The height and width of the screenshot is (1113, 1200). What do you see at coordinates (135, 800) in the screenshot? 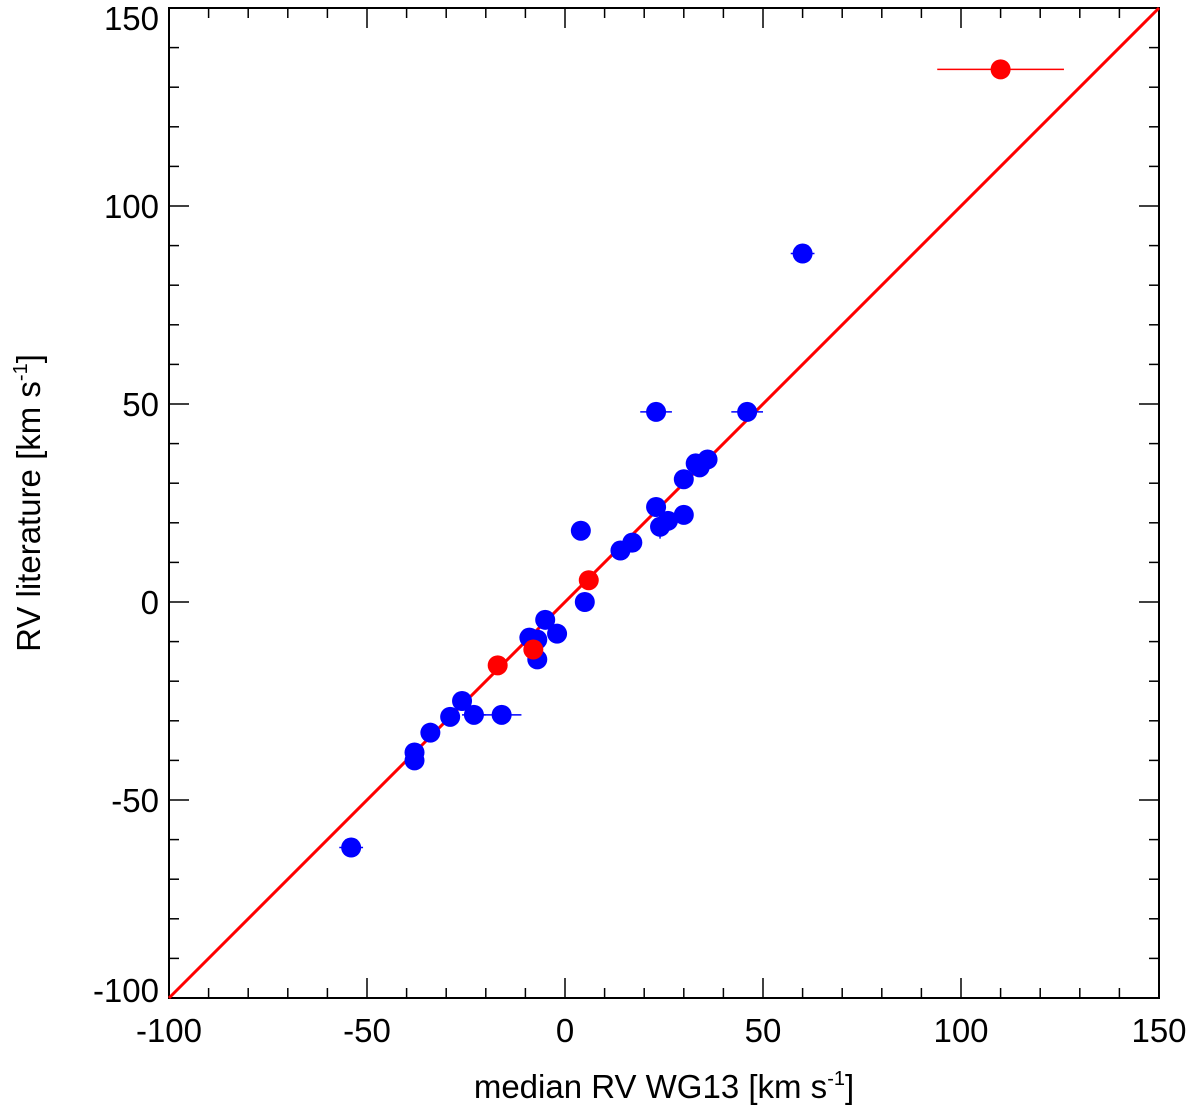
I see `y-tick-label: -50` at bounding box center [135, 800].